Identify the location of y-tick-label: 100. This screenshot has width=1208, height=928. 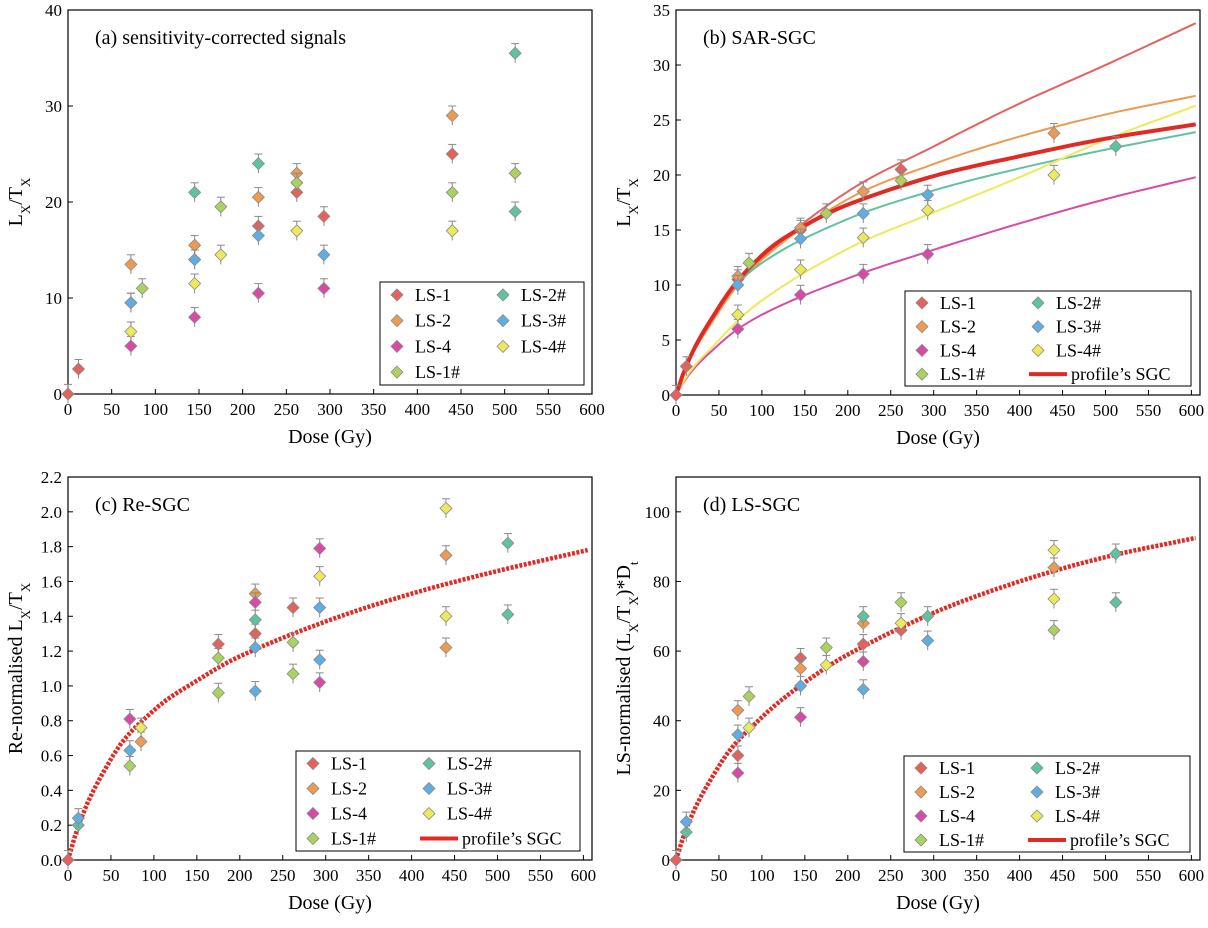
(658, 512).